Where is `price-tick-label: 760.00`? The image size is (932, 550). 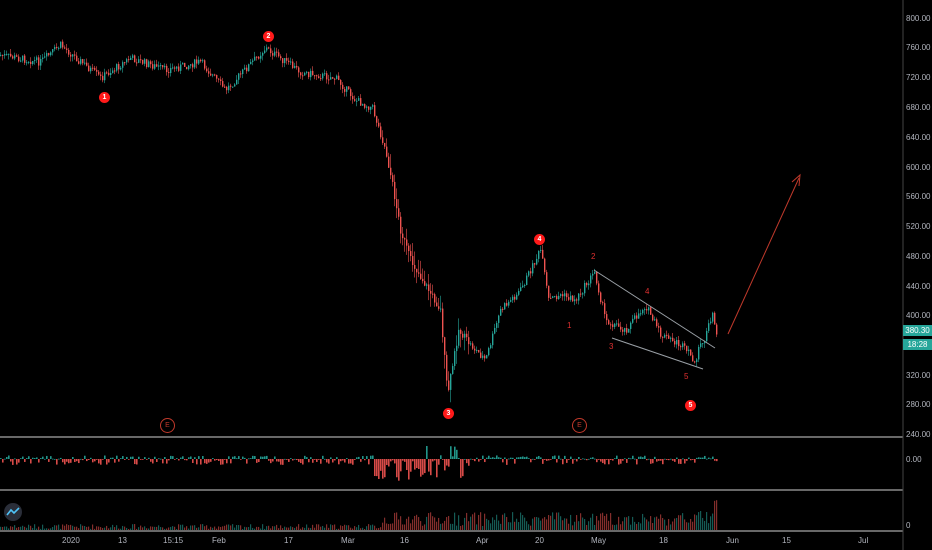 price-tick-label: 760.00 is located at coordinates (918, 47).